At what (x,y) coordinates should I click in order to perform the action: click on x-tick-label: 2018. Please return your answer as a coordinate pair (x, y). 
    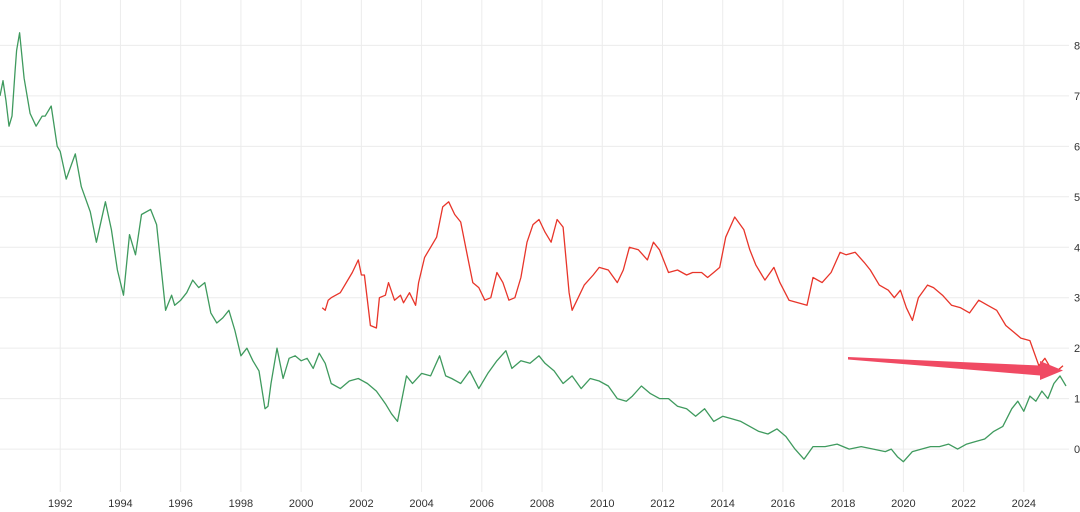
    Looking at the image, I should click on (843, 504).